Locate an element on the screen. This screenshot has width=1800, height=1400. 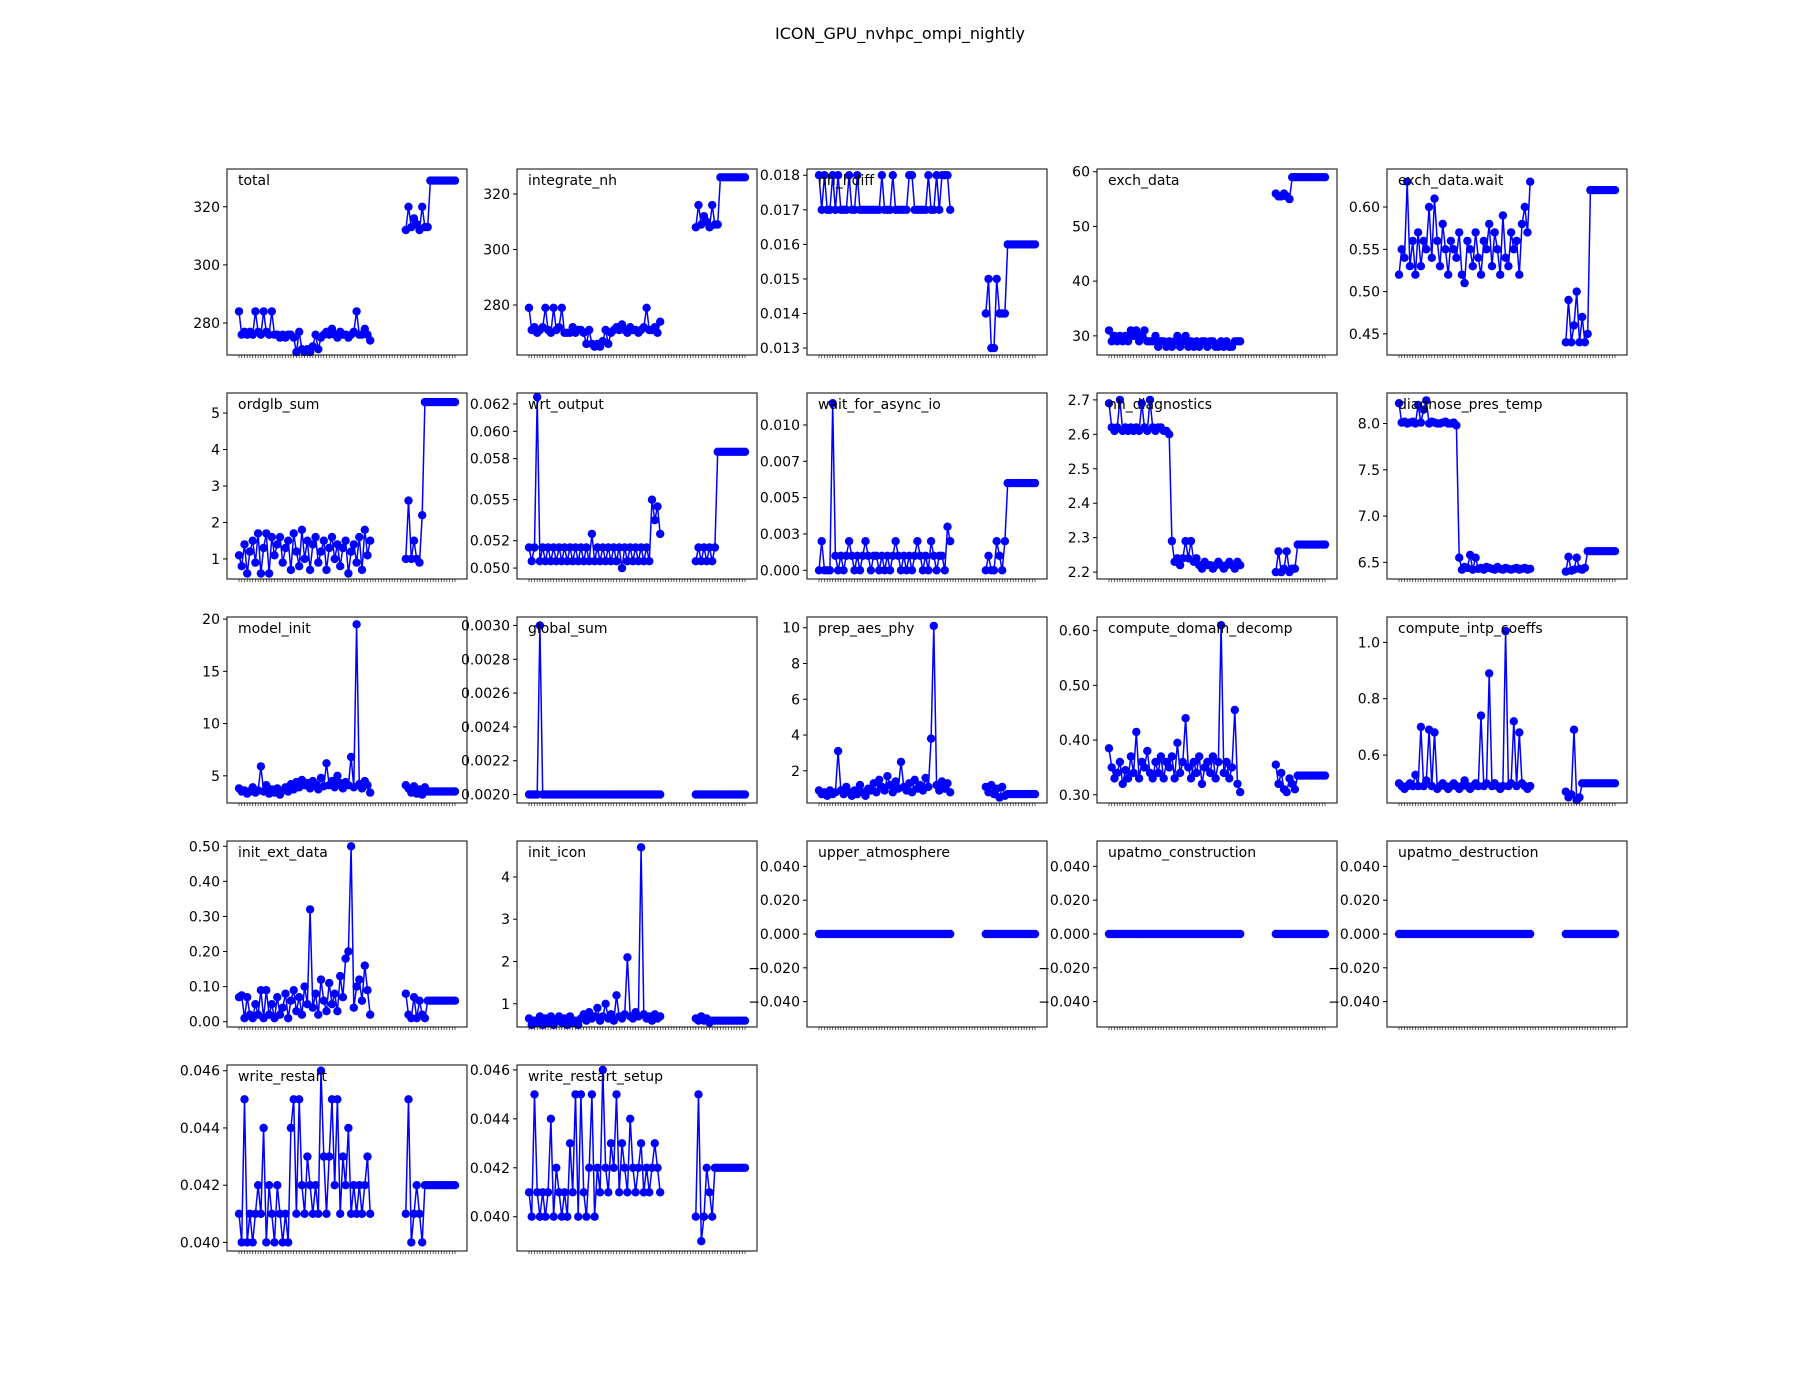
y-tick-label: −0.040 is located at coordinates (1064, 1003).